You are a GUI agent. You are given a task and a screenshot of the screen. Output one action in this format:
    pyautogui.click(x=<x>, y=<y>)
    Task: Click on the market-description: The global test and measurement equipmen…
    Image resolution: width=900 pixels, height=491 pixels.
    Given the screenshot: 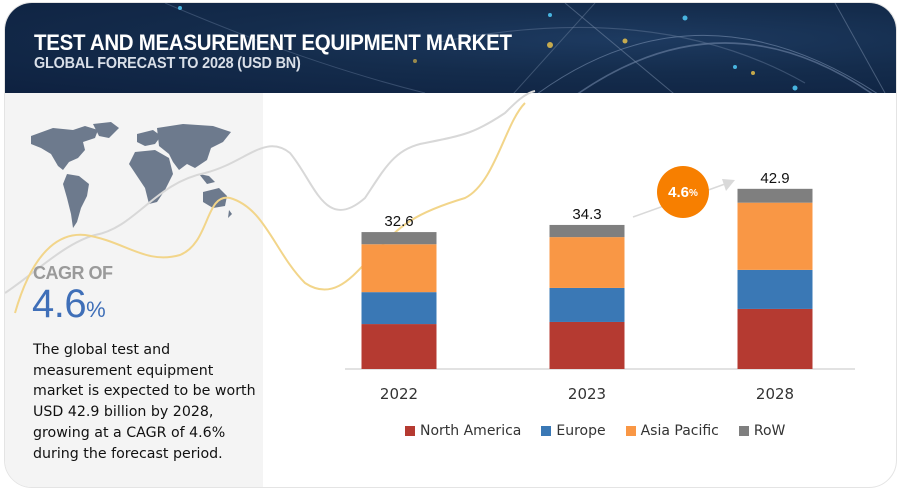 What is the action you would take?
    pyautogui.click(x=144, y=402)
    